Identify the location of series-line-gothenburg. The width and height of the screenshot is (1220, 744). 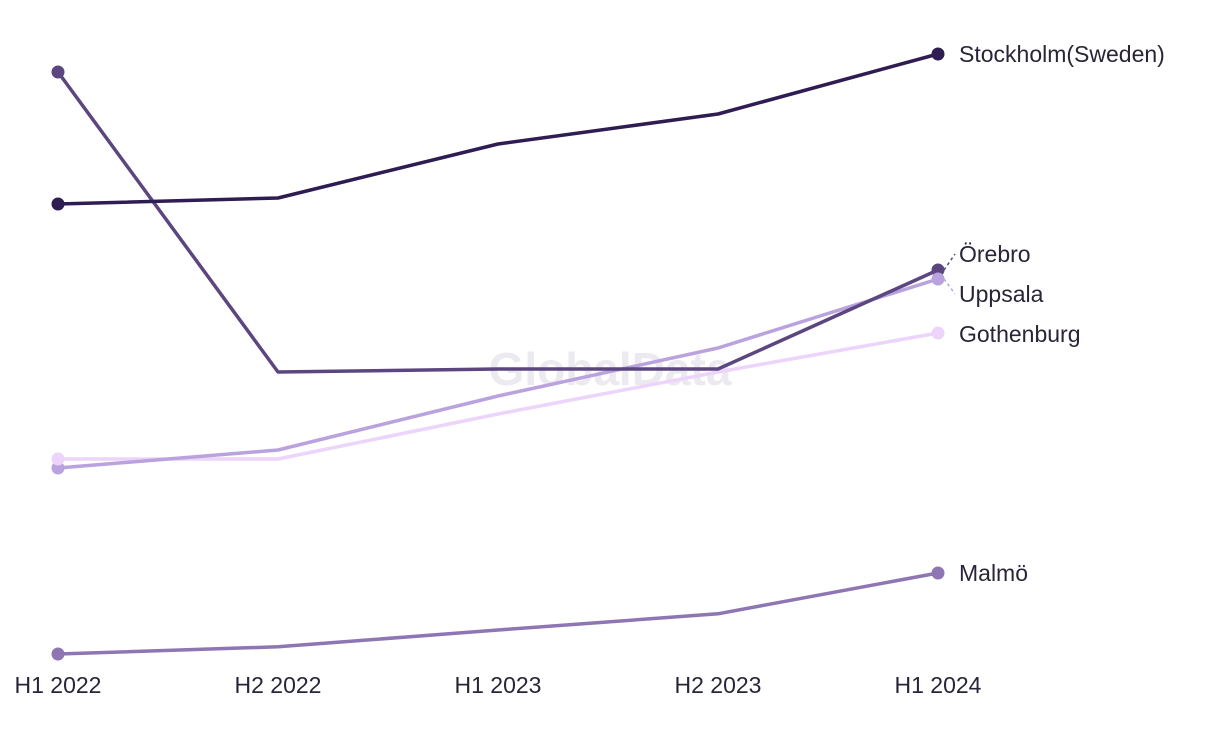
(498, 396).